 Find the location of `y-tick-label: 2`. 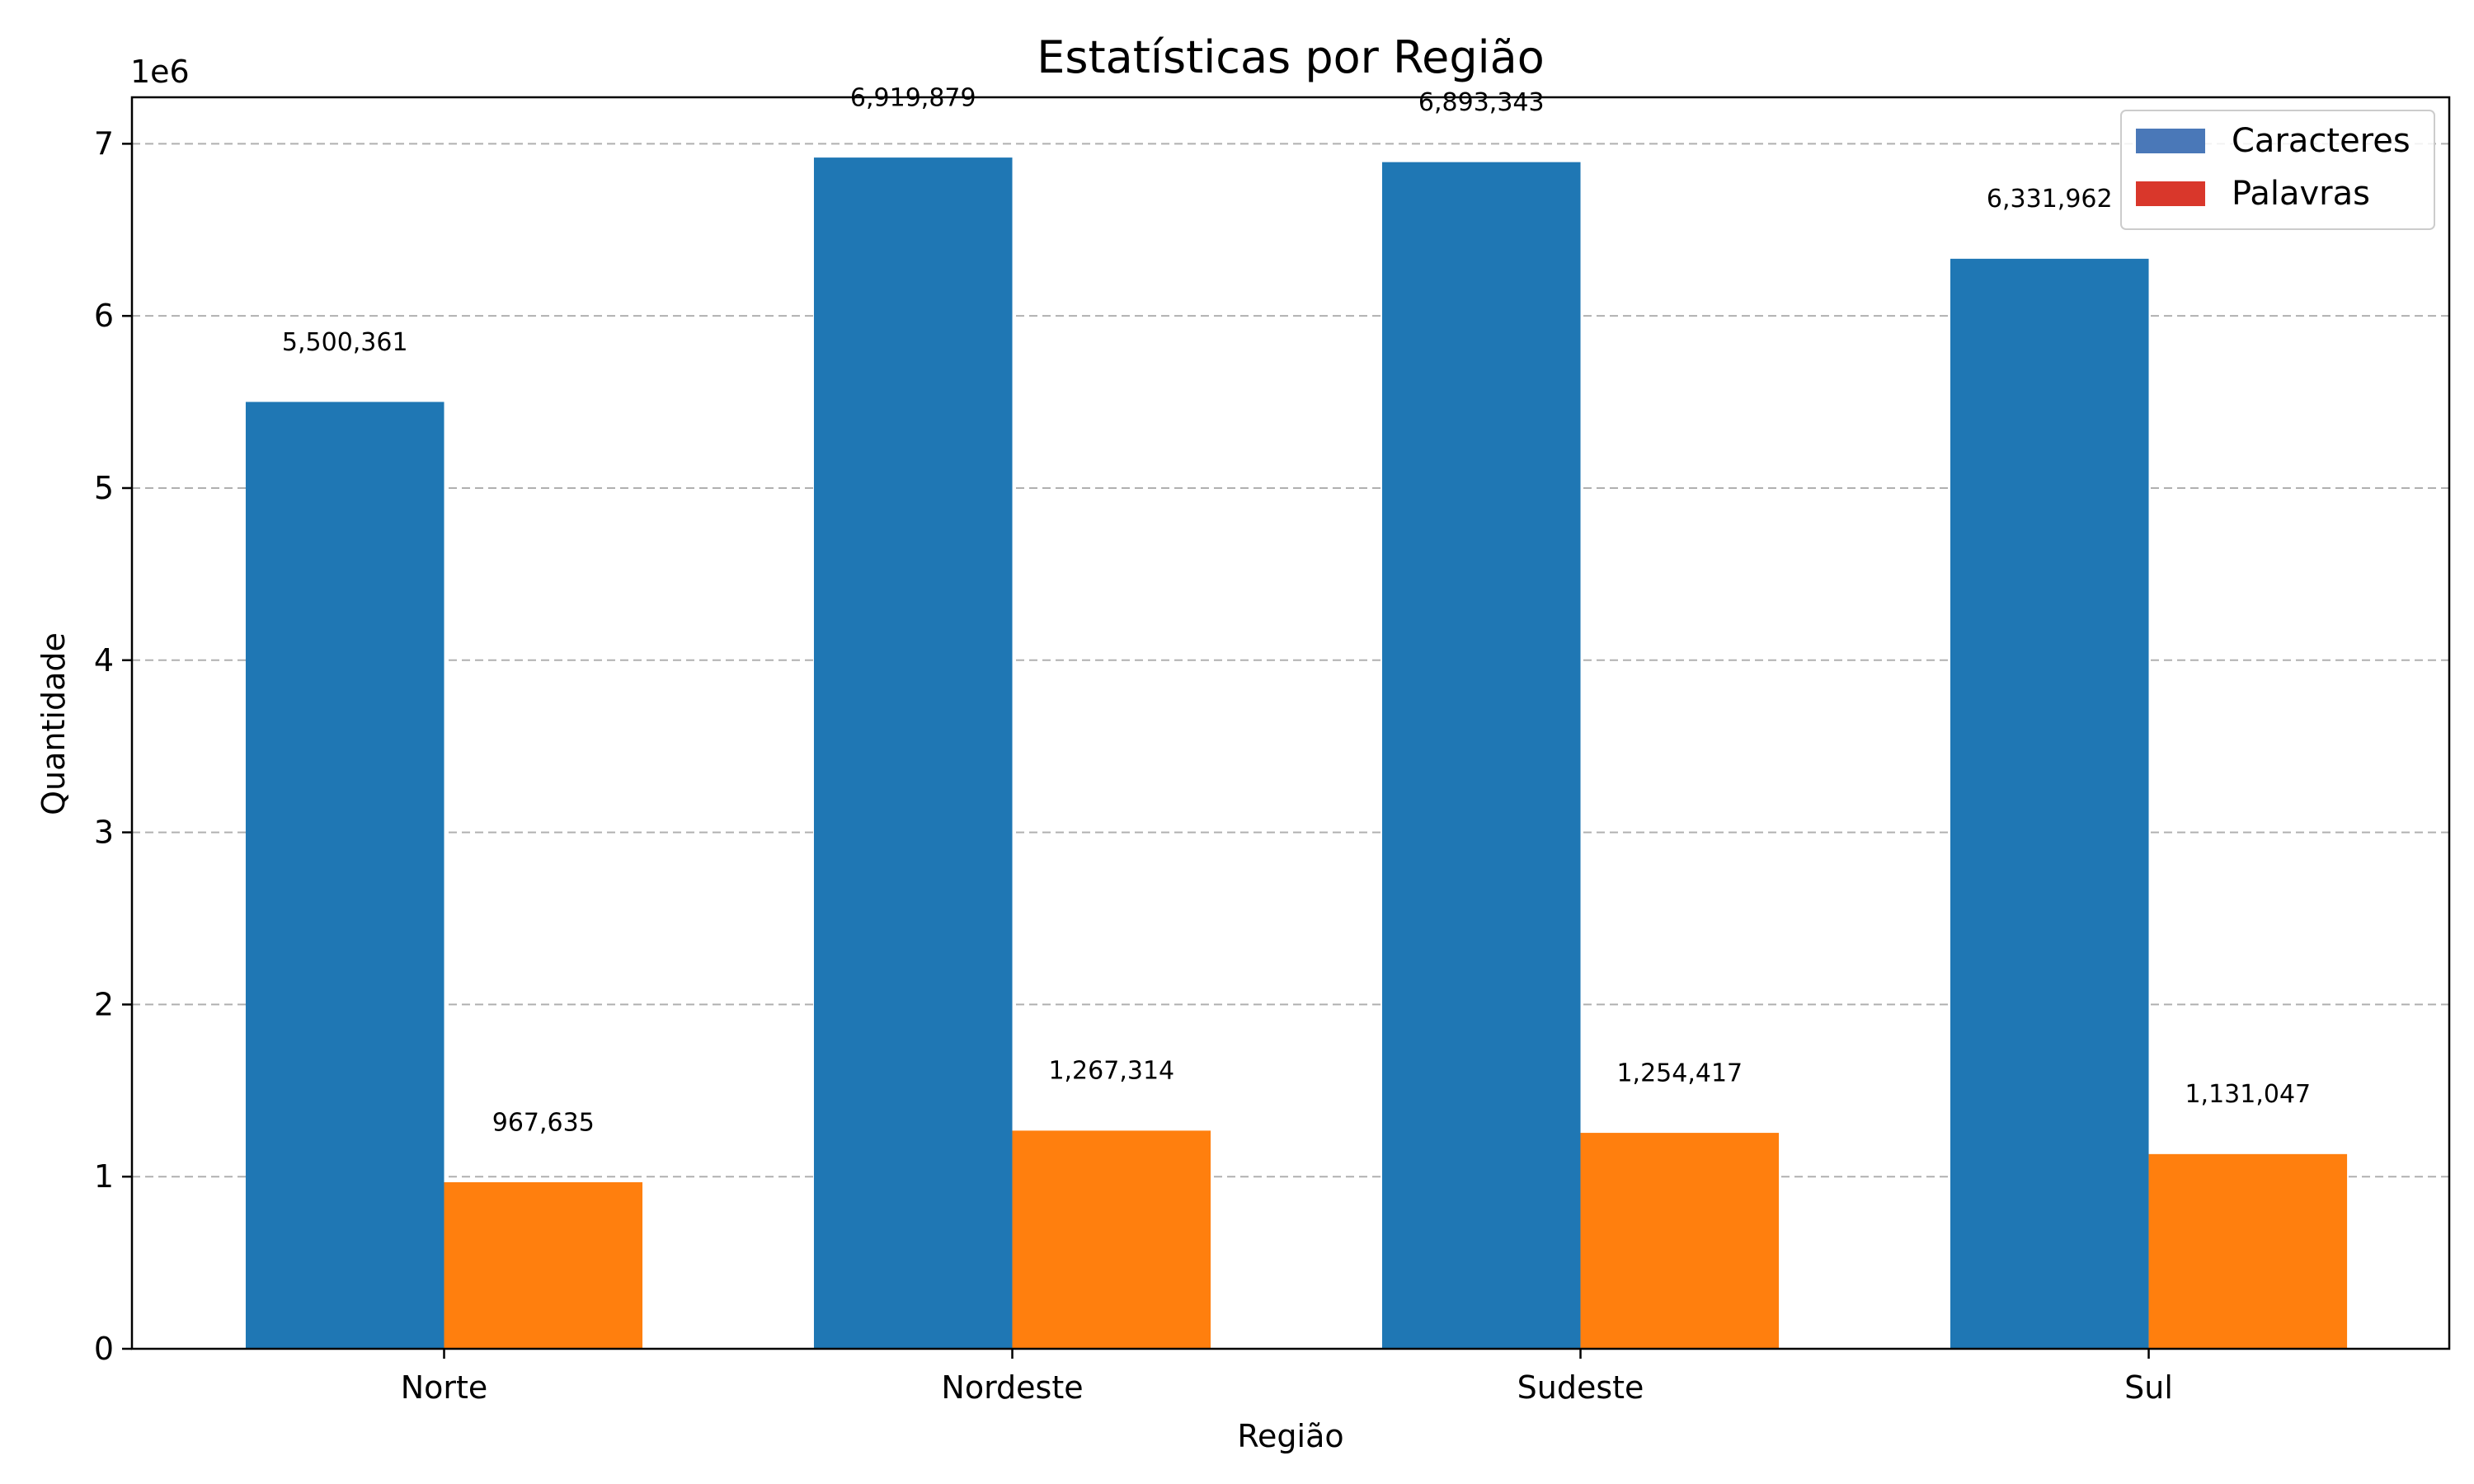

y-tick-label: 2 is located at coordinates (104, 1004).